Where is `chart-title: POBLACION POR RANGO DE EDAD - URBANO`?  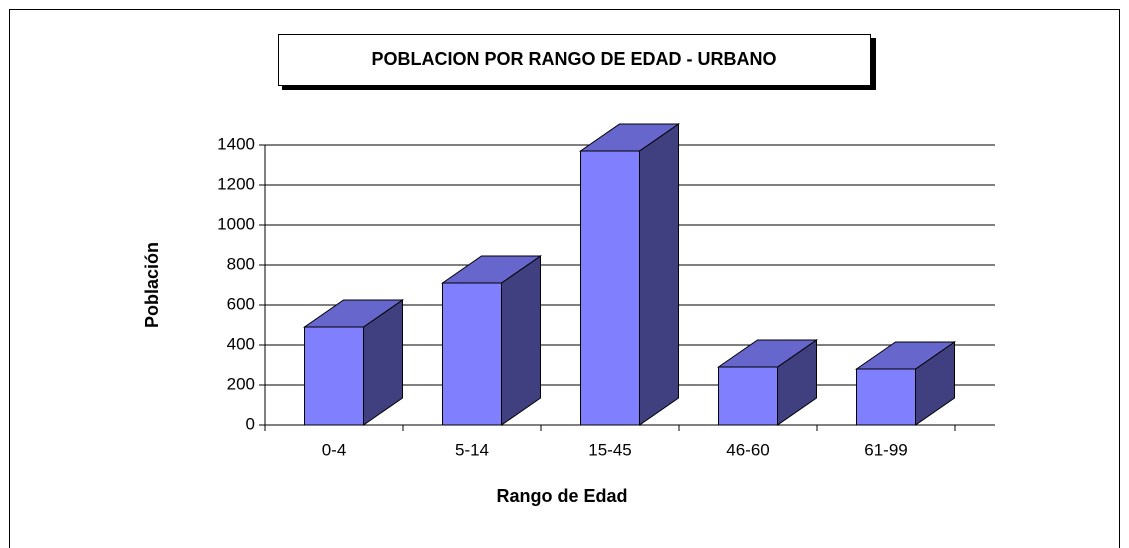 chart-title: POBLACION POR RANGO DE EDAD - URBANO is located at coordinates (573, 59).